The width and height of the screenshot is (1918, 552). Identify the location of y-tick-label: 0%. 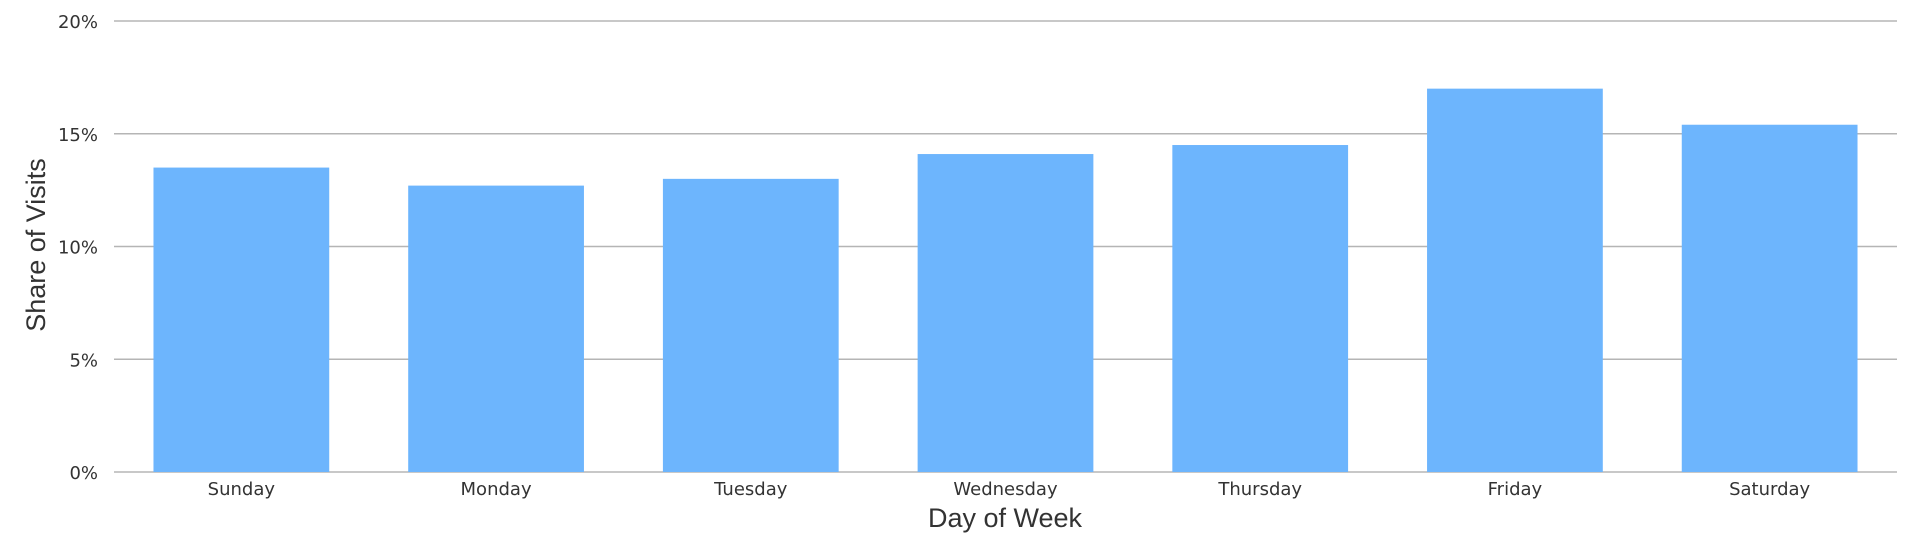
(83, 473).